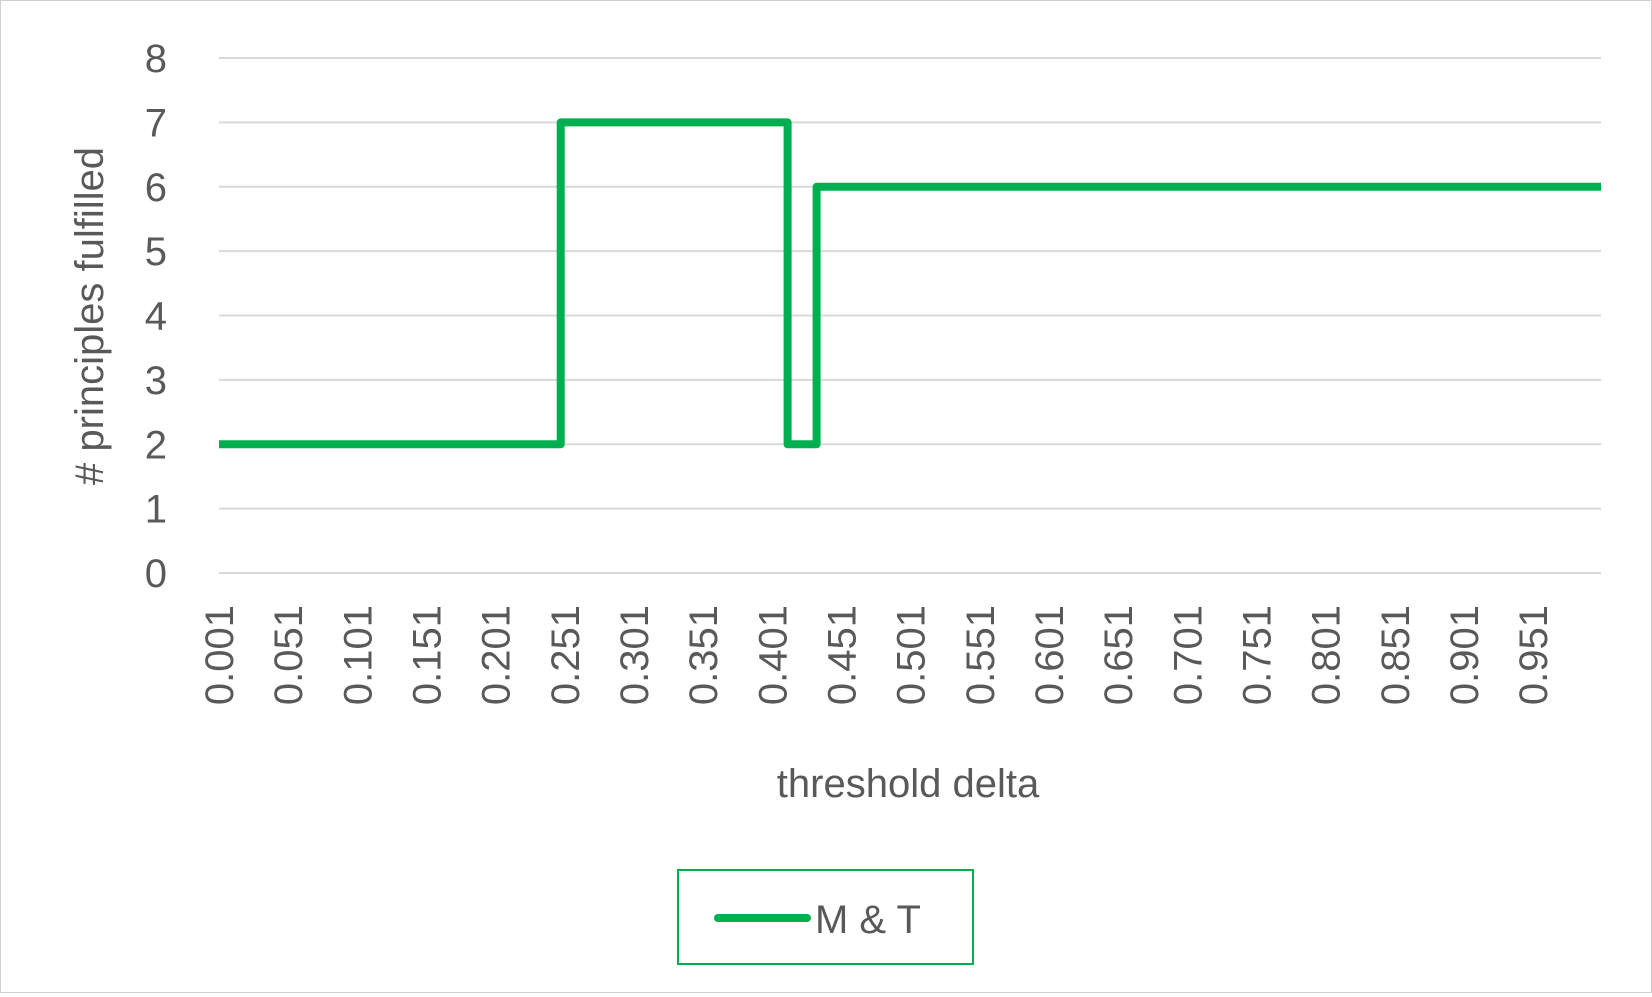 The image size is (1652, 997). What do you see at coordinates (1119, 655) in the screenshot?
I see `x-tick-label: 0.651` at bounding box center [1119, 655].